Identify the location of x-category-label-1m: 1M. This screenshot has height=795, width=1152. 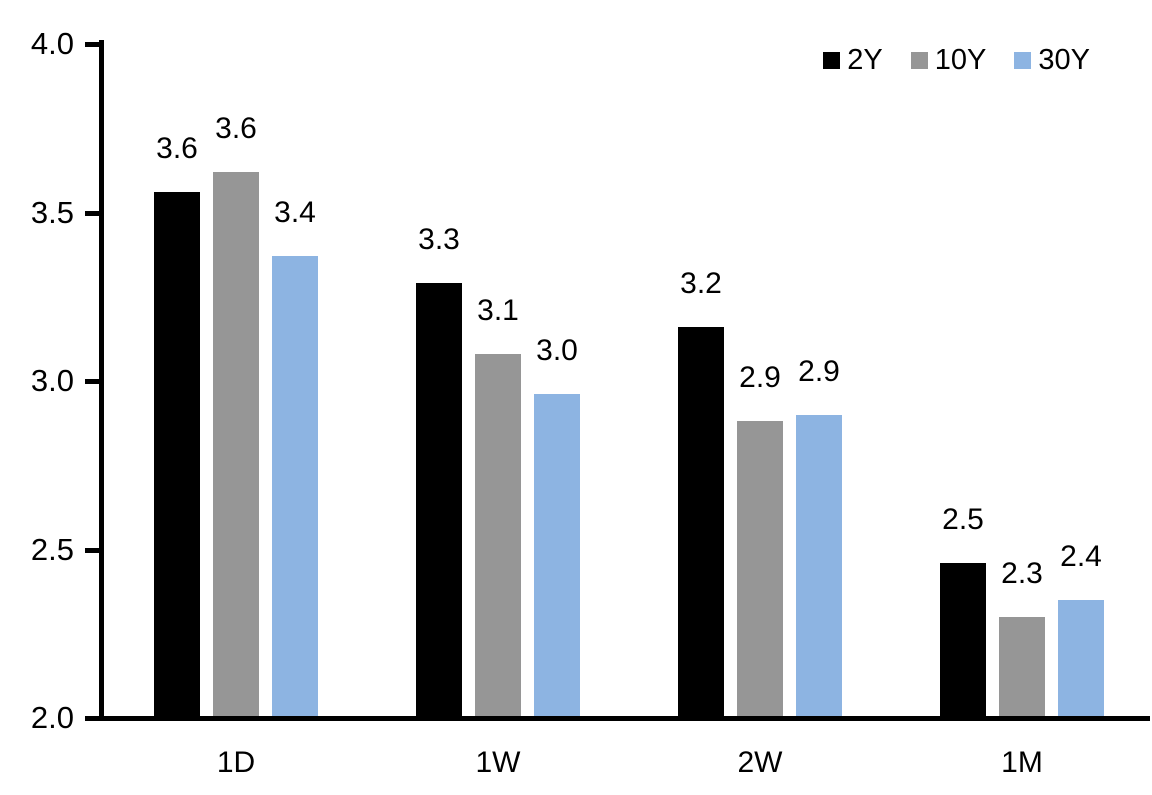
(1022, 762).